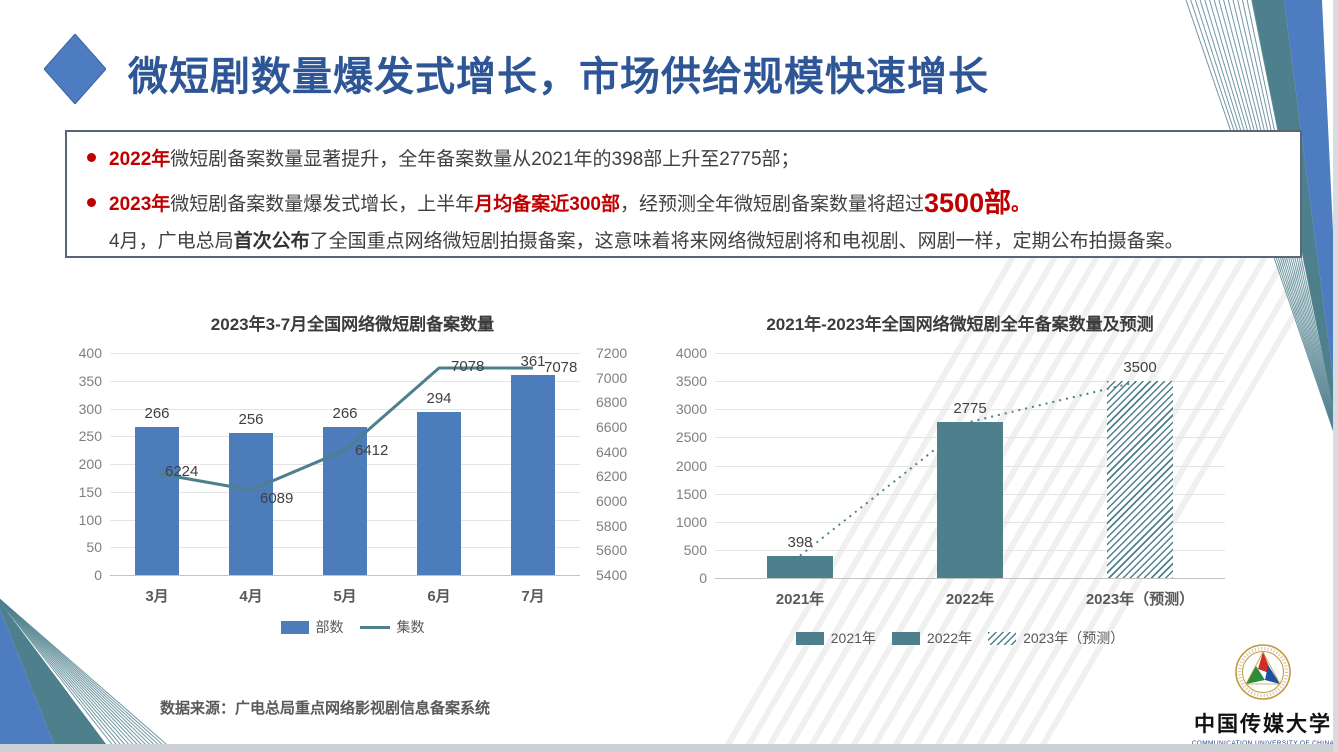 The image size is (1338, 752). What do you see at coordinates (800, 542) in the screenshot?
I see `bar-value-label: 398` at bounding box center [800, 542].